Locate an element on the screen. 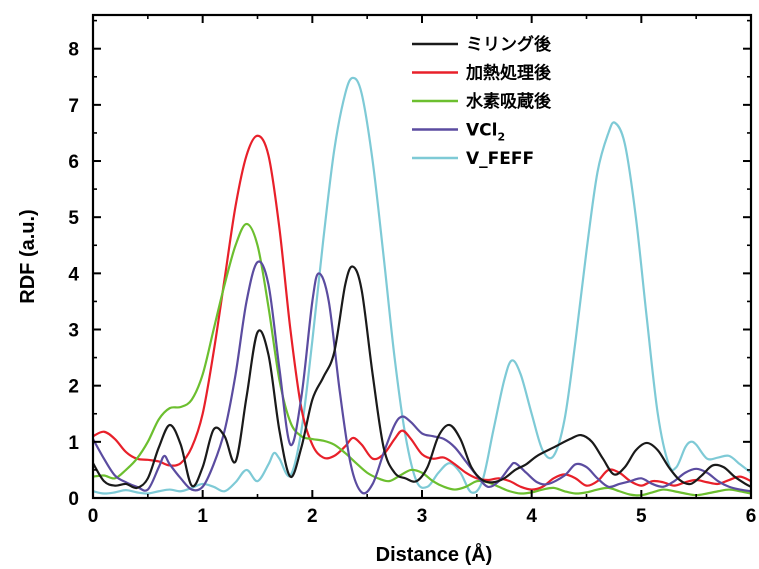 The height and width of the screenshot is (569, 759). y-tick-label: 1 is located at coordinates (73, 443).